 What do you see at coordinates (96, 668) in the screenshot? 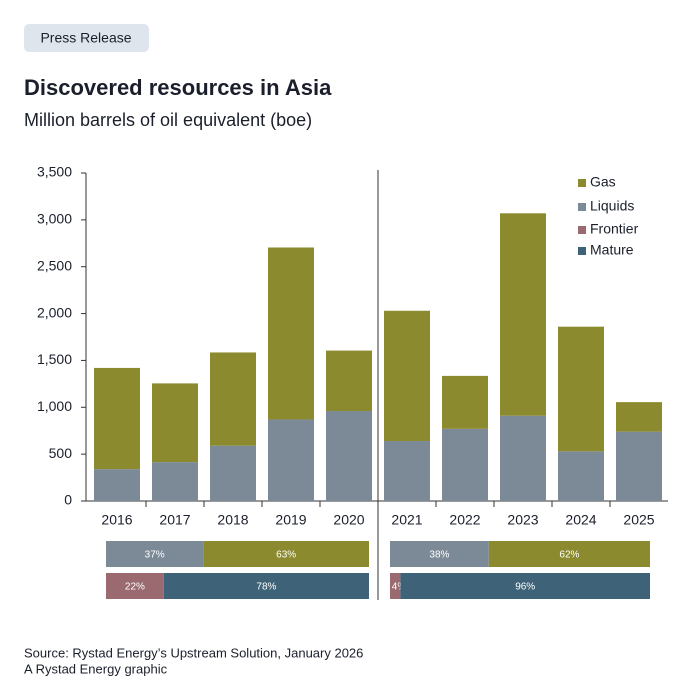
I see `credit: A Rystad Energy graphic` at bounding box center [96, 668].